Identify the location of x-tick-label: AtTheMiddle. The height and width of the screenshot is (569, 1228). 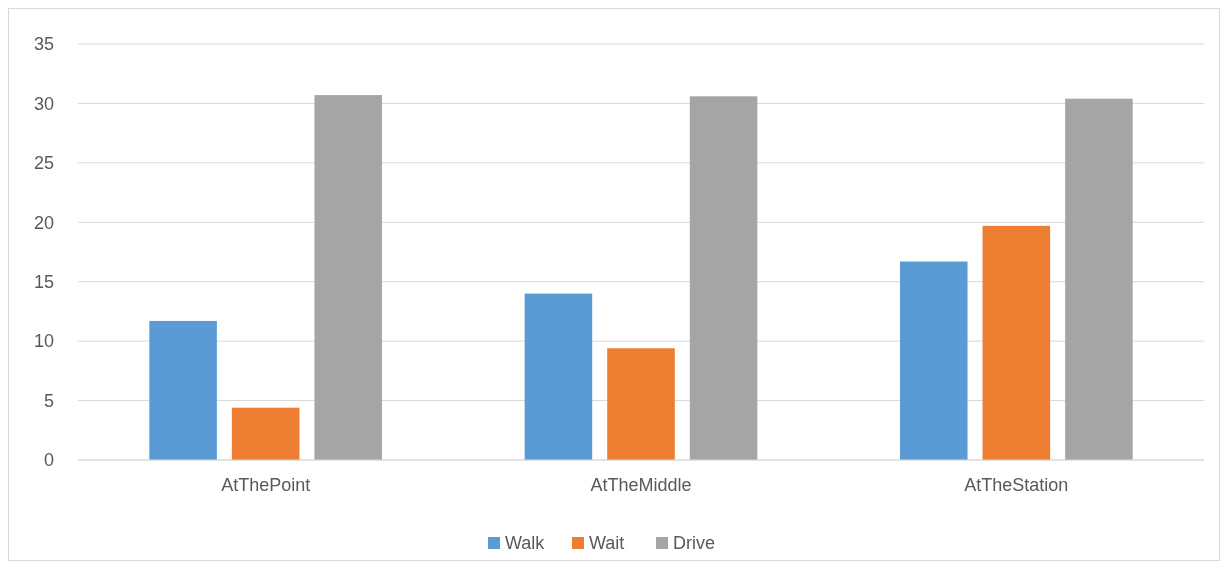
(641, 485).